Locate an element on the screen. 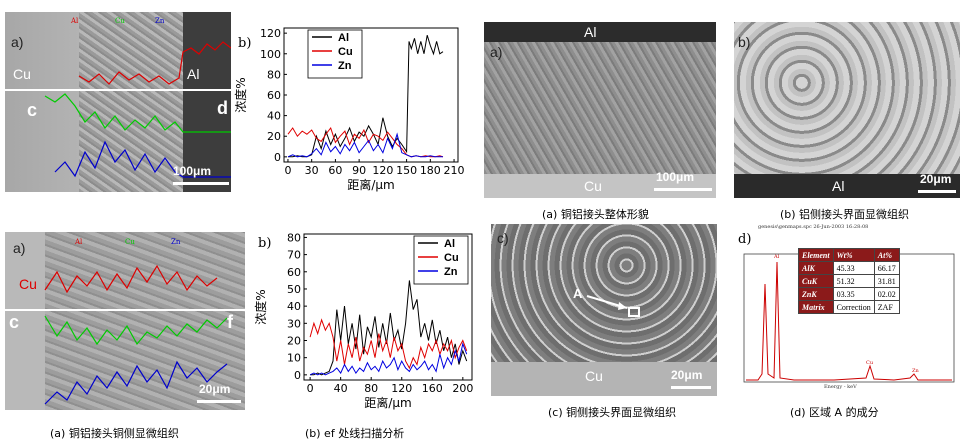 The width and height of the screenshot is (964, 446). fig2a-cu-label: Cu is located at coordinates (28, 284).